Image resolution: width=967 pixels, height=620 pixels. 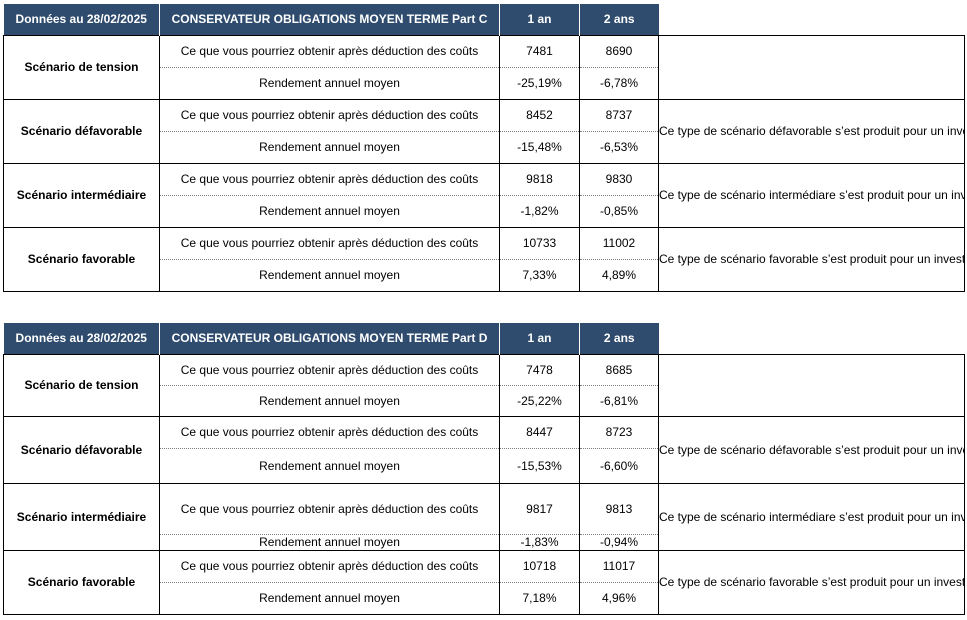 I want to click on value-2-ans: -0,94%, so click(x=619, y=542).